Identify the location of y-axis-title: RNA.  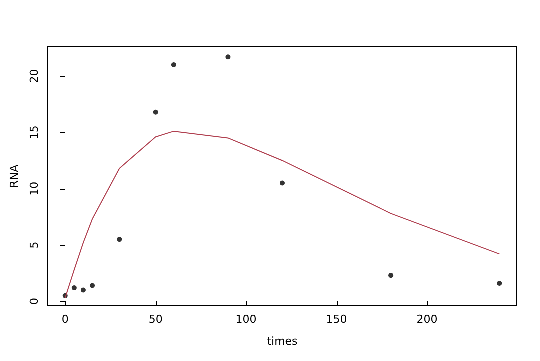
(14, 176).